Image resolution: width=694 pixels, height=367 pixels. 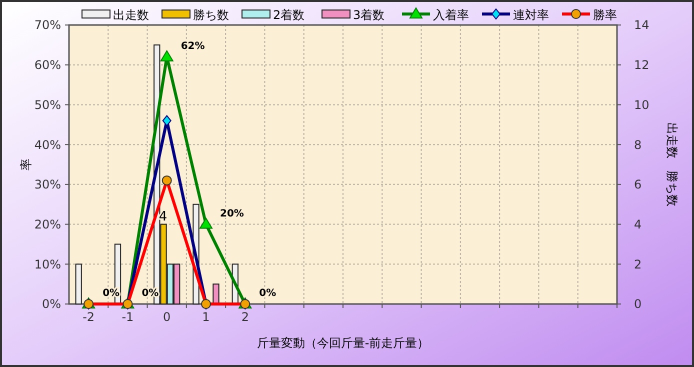 What do you see at coordinates (267, 293) in the screenshot?
I see `data-label: 0%` at bounding box center [267, 293].